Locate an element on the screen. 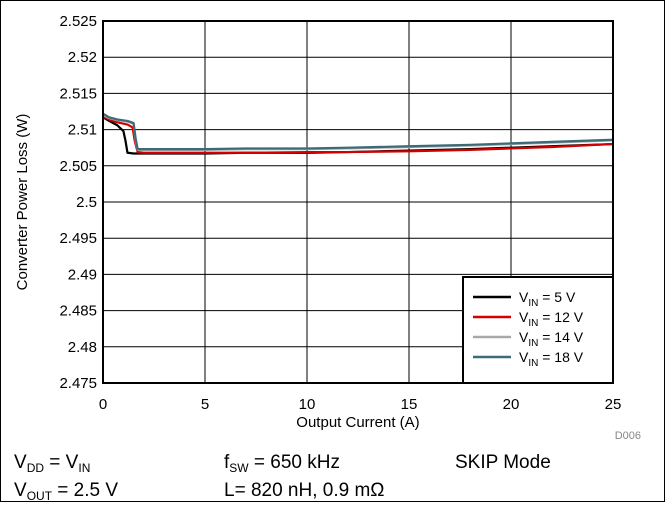 This screenshot has width=665, height=507. y-tick-label: 2.495 is located at coordinates (78, 238).